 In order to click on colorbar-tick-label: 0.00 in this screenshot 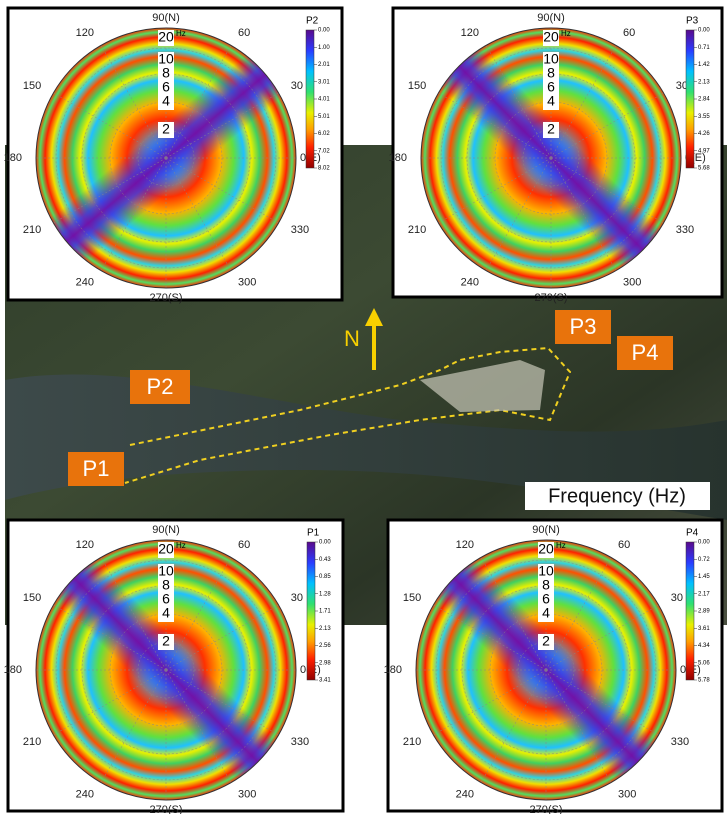, I will do `click(704, 31)`.